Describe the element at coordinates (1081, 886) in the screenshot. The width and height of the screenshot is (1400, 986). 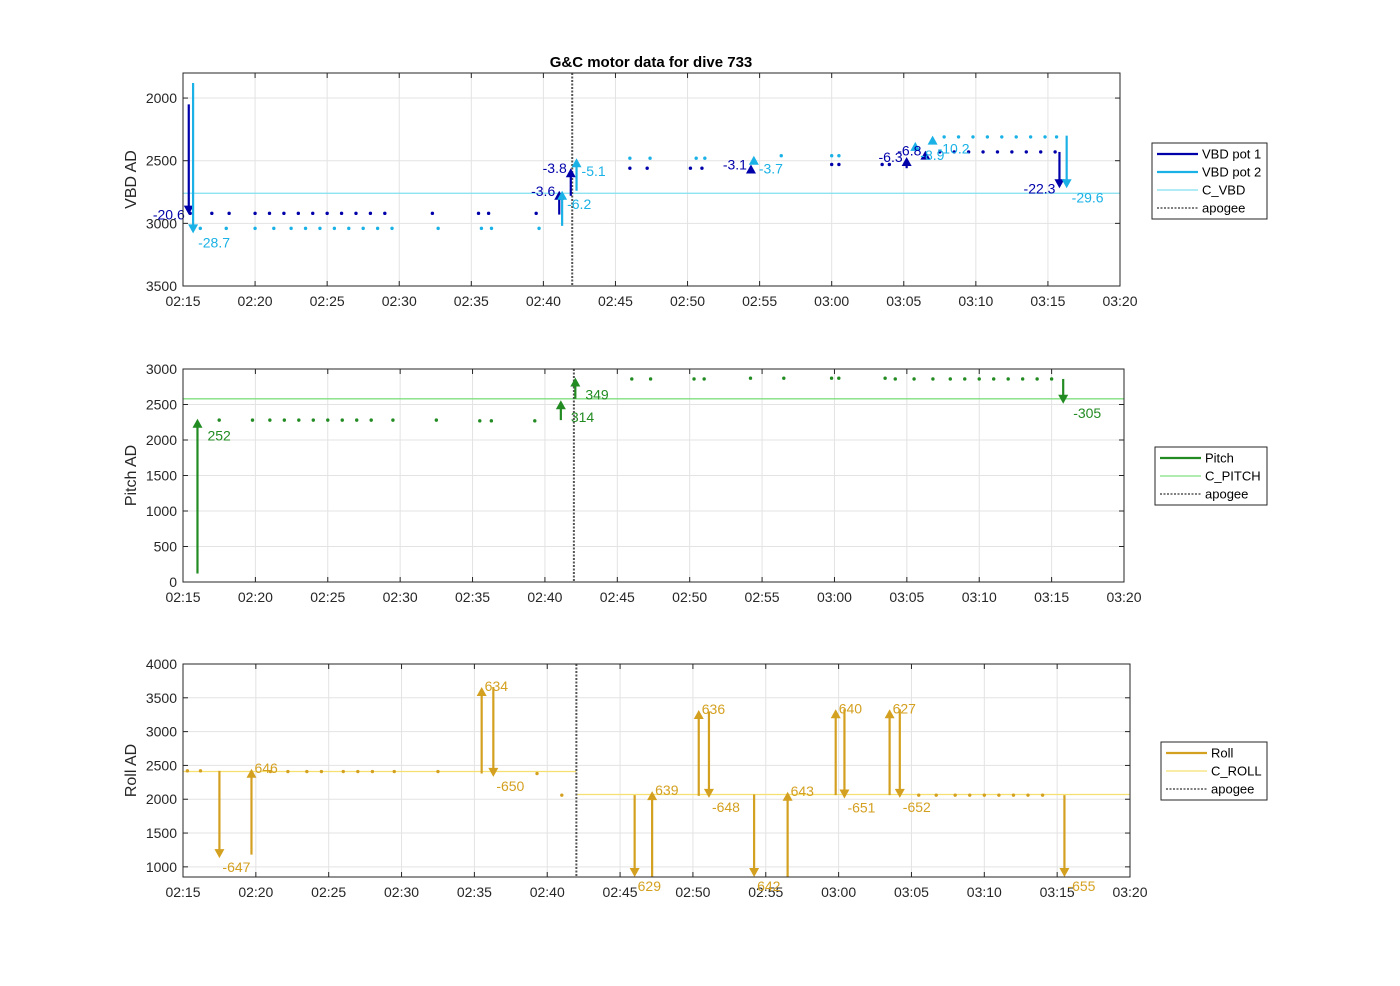
I see `move-label: -655` at that location.